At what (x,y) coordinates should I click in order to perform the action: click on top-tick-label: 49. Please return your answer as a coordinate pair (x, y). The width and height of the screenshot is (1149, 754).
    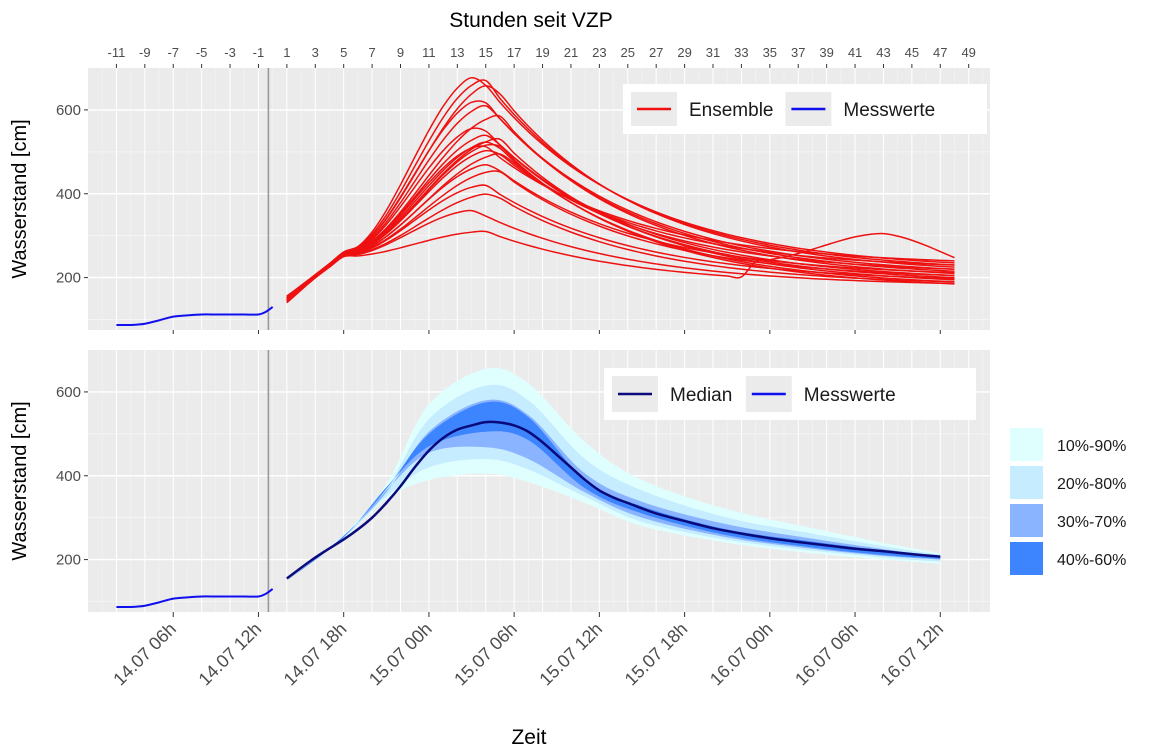
    Looking at the image, I should click on (968, 52).